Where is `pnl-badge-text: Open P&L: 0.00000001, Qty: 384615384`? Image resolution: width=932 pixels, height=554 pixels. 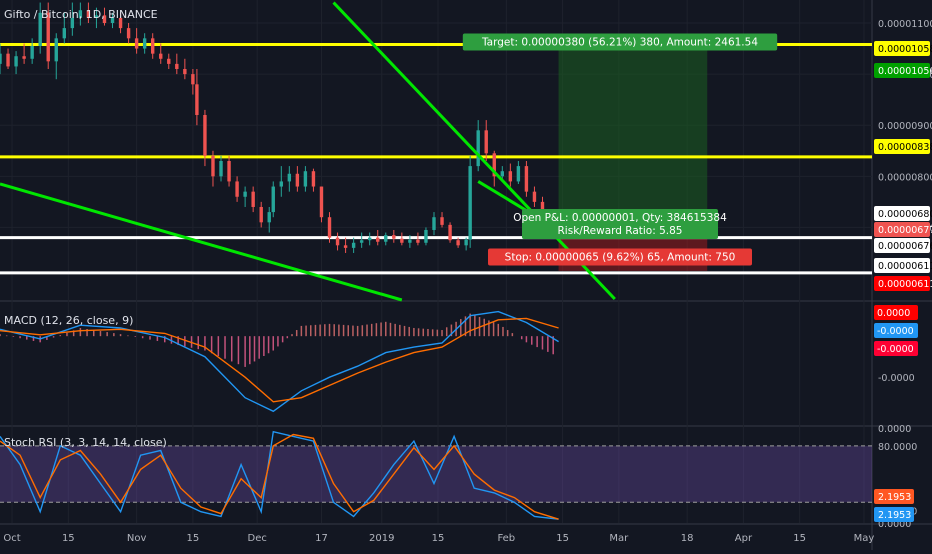 pnl-badge-text: Open P&L: 0.00000001, Qty: 384615384 is located at coordinates (620, 218).